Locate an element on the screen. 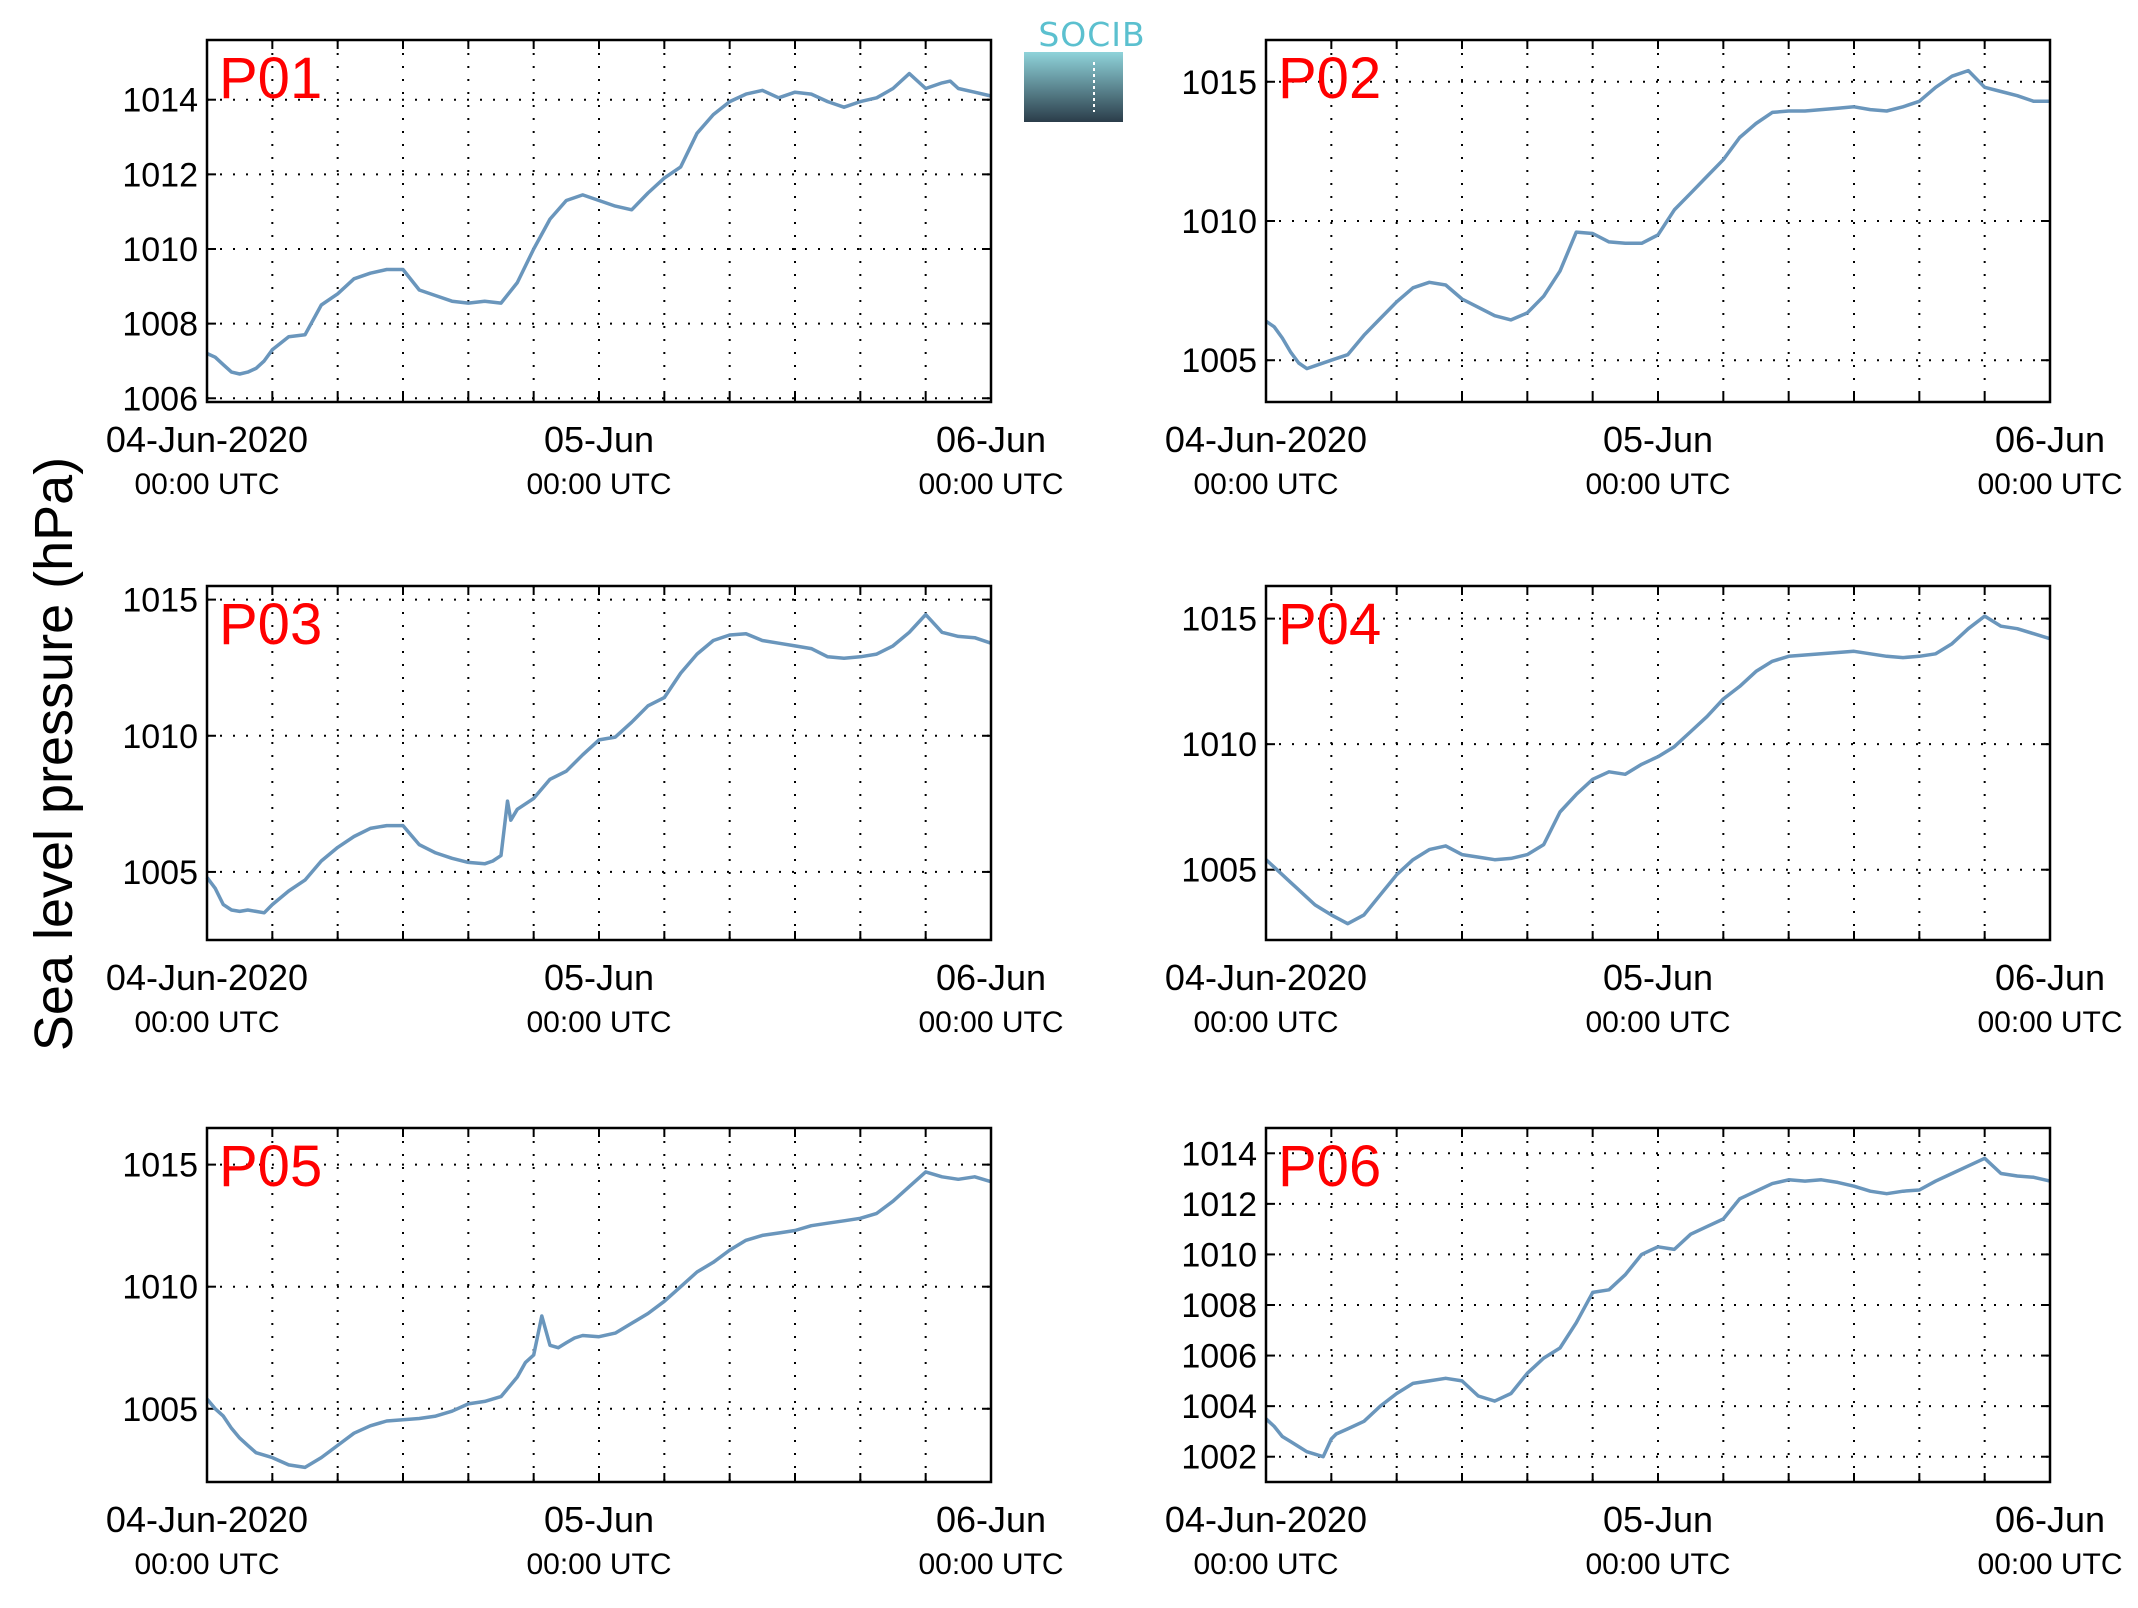 The width and height of the screenshot is (2138, 1608). panel-label: P01 is located at coordinates (270, 78).